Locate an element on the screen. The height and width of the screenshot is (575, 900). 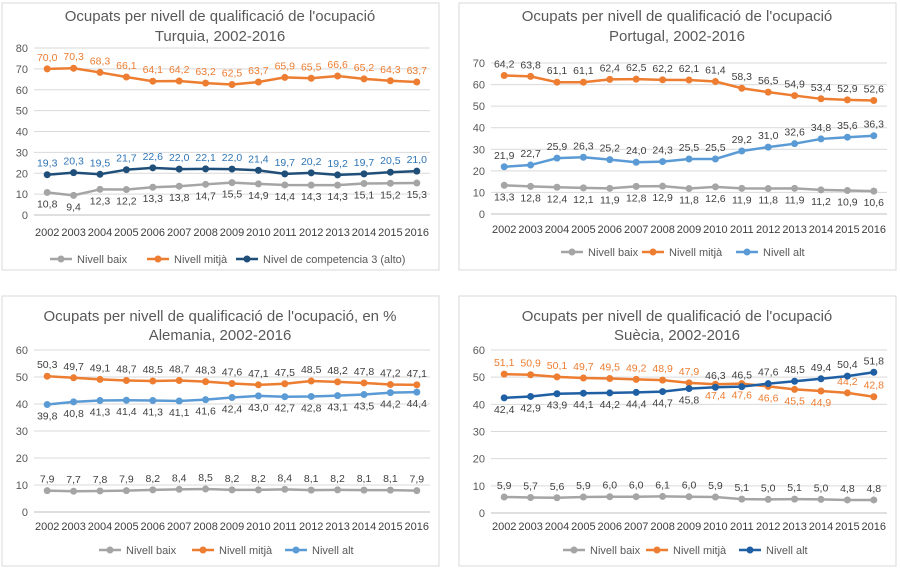
x-tick-label: 2010 is located at coordinates (715, 230).